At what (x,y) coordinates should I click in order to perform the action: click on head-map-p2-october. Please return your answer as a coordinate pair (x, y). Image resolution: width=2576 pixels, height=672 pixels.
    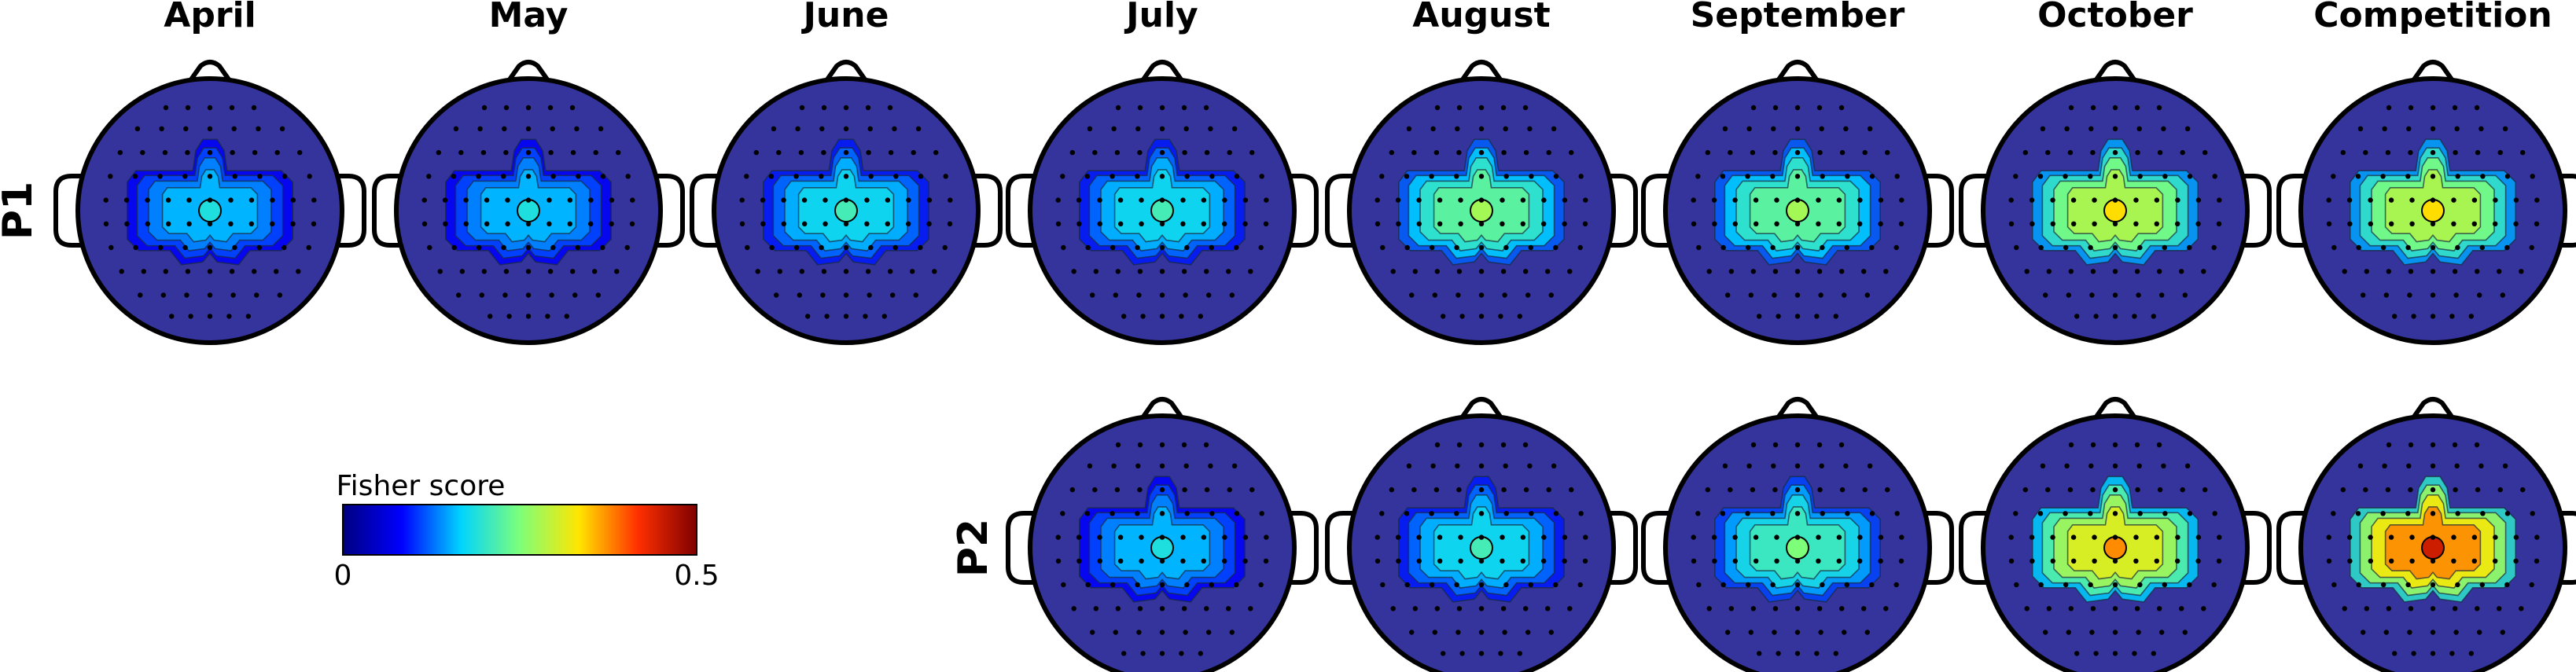
    Looking at the image, I should click on (2116, 534).